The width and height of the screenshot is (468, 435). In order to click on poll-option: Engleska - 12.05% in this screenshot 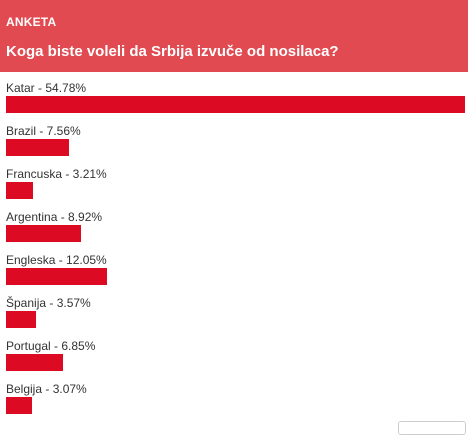, I will do `click(234, 272)`.